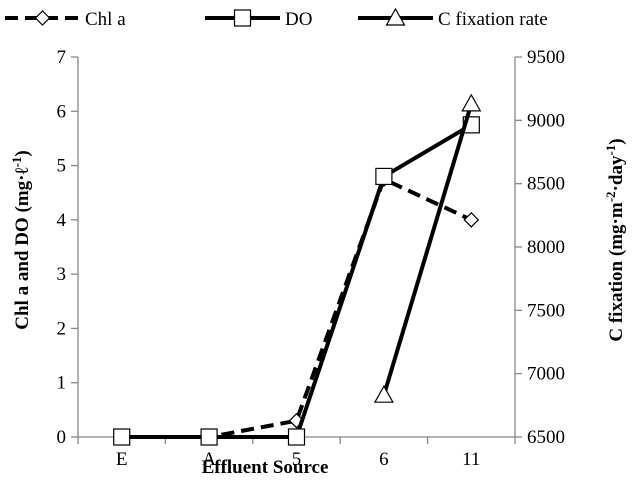 The height and width of the screenshot is (484, 637). Describe the element at coordinates (546, 247) in the screenshot. I see `y-right-tick-label: 8000` at that location.